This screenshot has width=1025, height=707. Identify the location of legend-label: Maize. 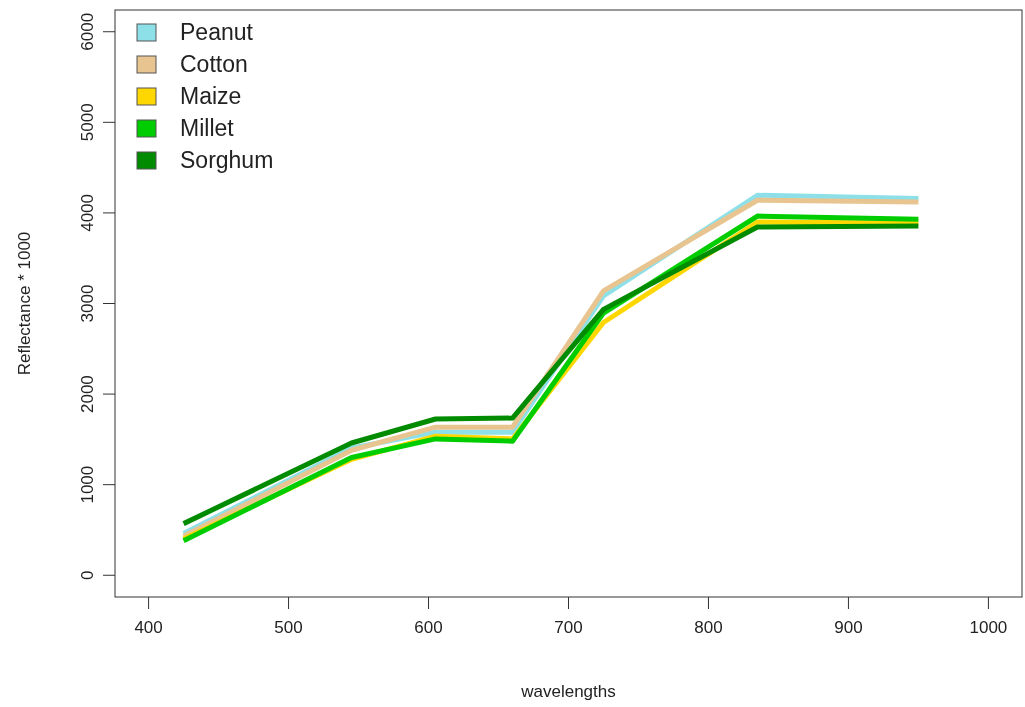
(211, 96).